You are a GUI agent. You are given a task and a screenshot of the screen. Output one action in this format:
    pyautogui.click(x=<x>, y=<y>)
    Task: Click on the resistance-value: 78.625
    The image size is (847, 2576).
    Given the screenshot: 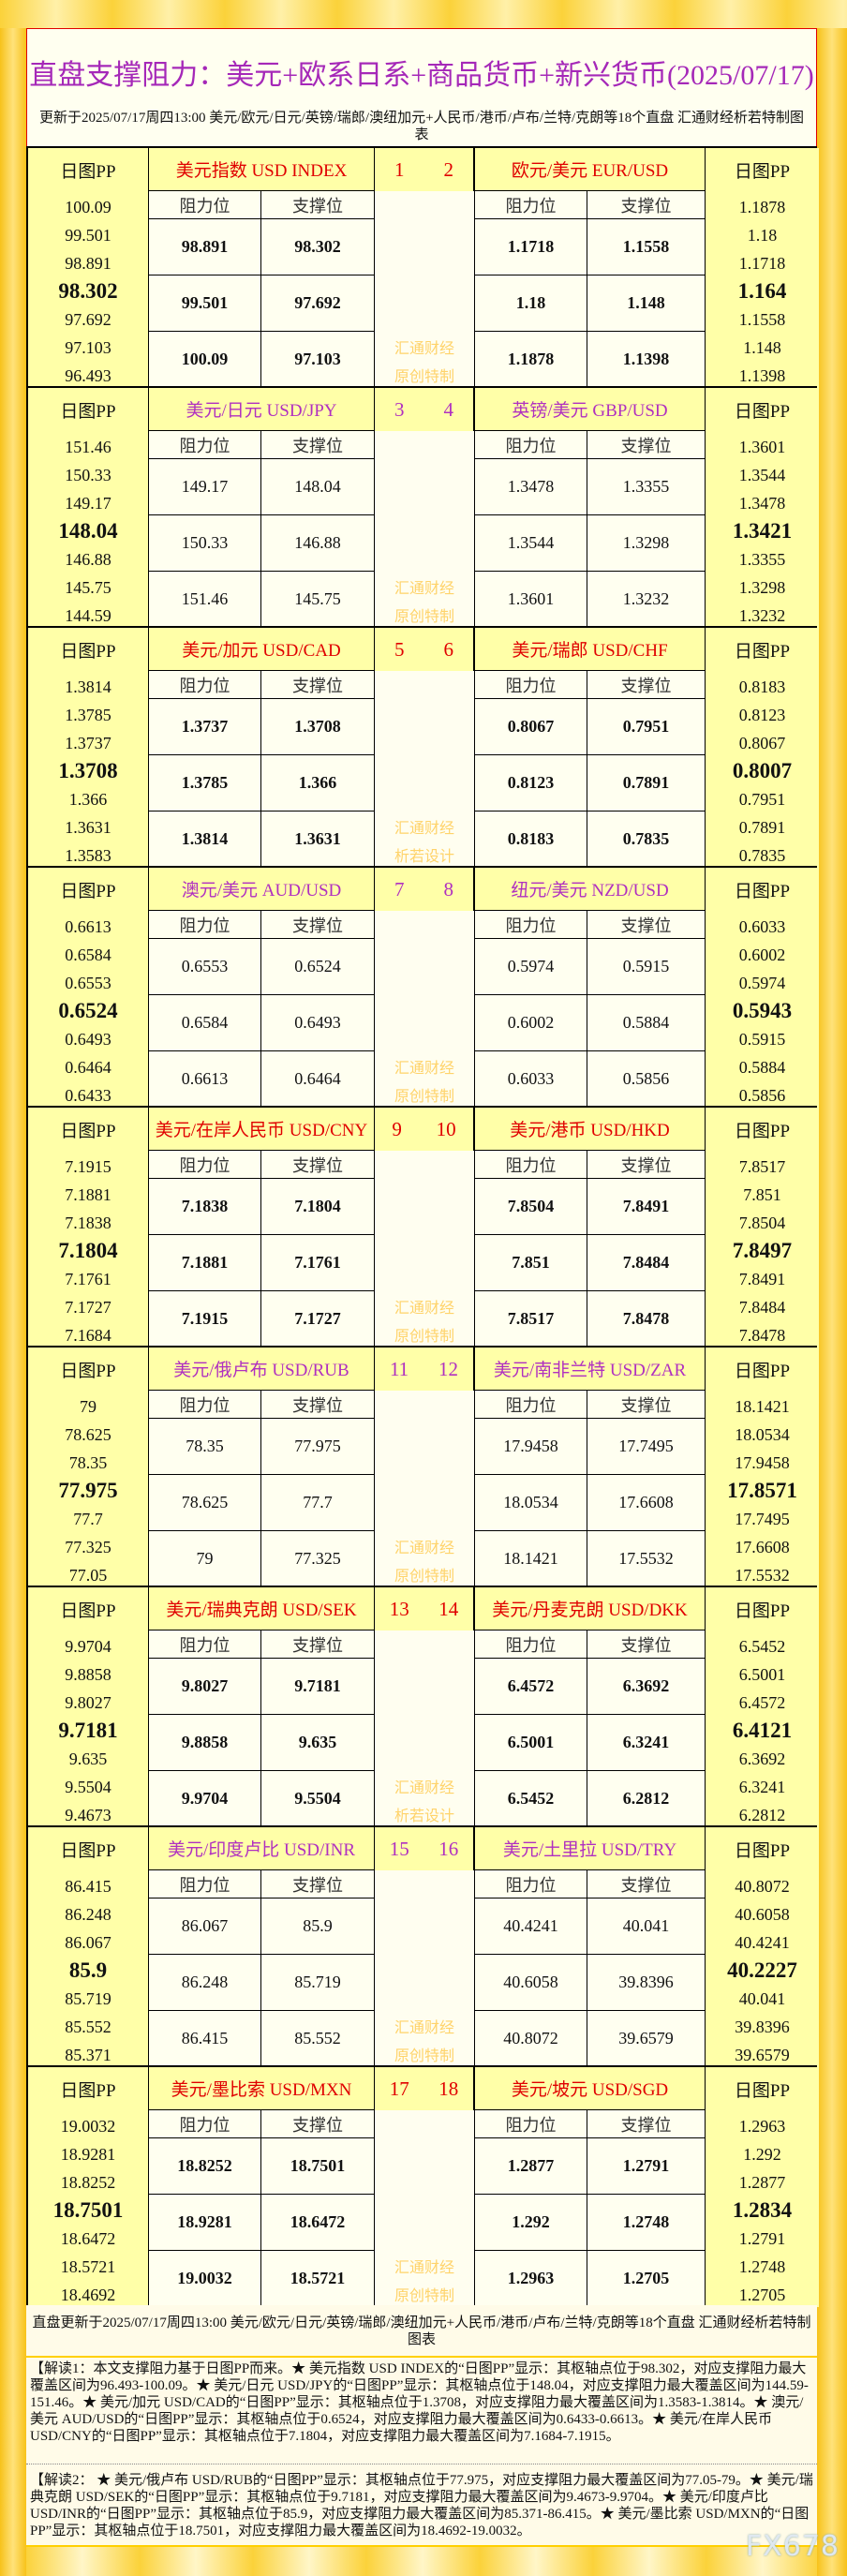 What is the action you would take?
    pyautogui.click(x=204, y=1503)
    